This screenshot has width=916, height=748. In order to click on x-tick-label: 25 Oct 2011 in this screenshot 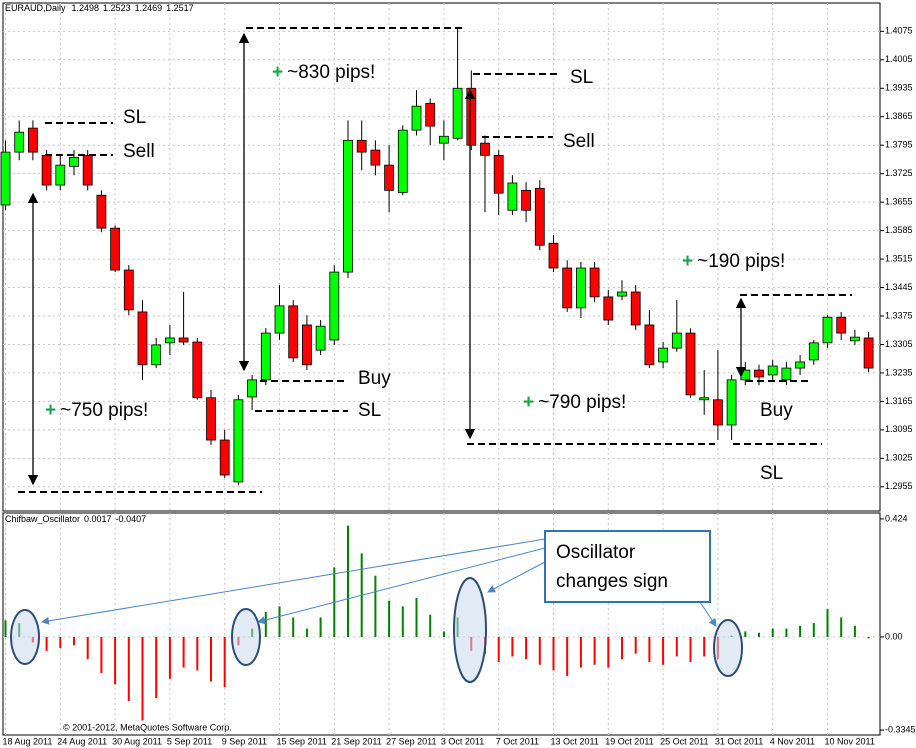, I will do `click(684, 741)`.